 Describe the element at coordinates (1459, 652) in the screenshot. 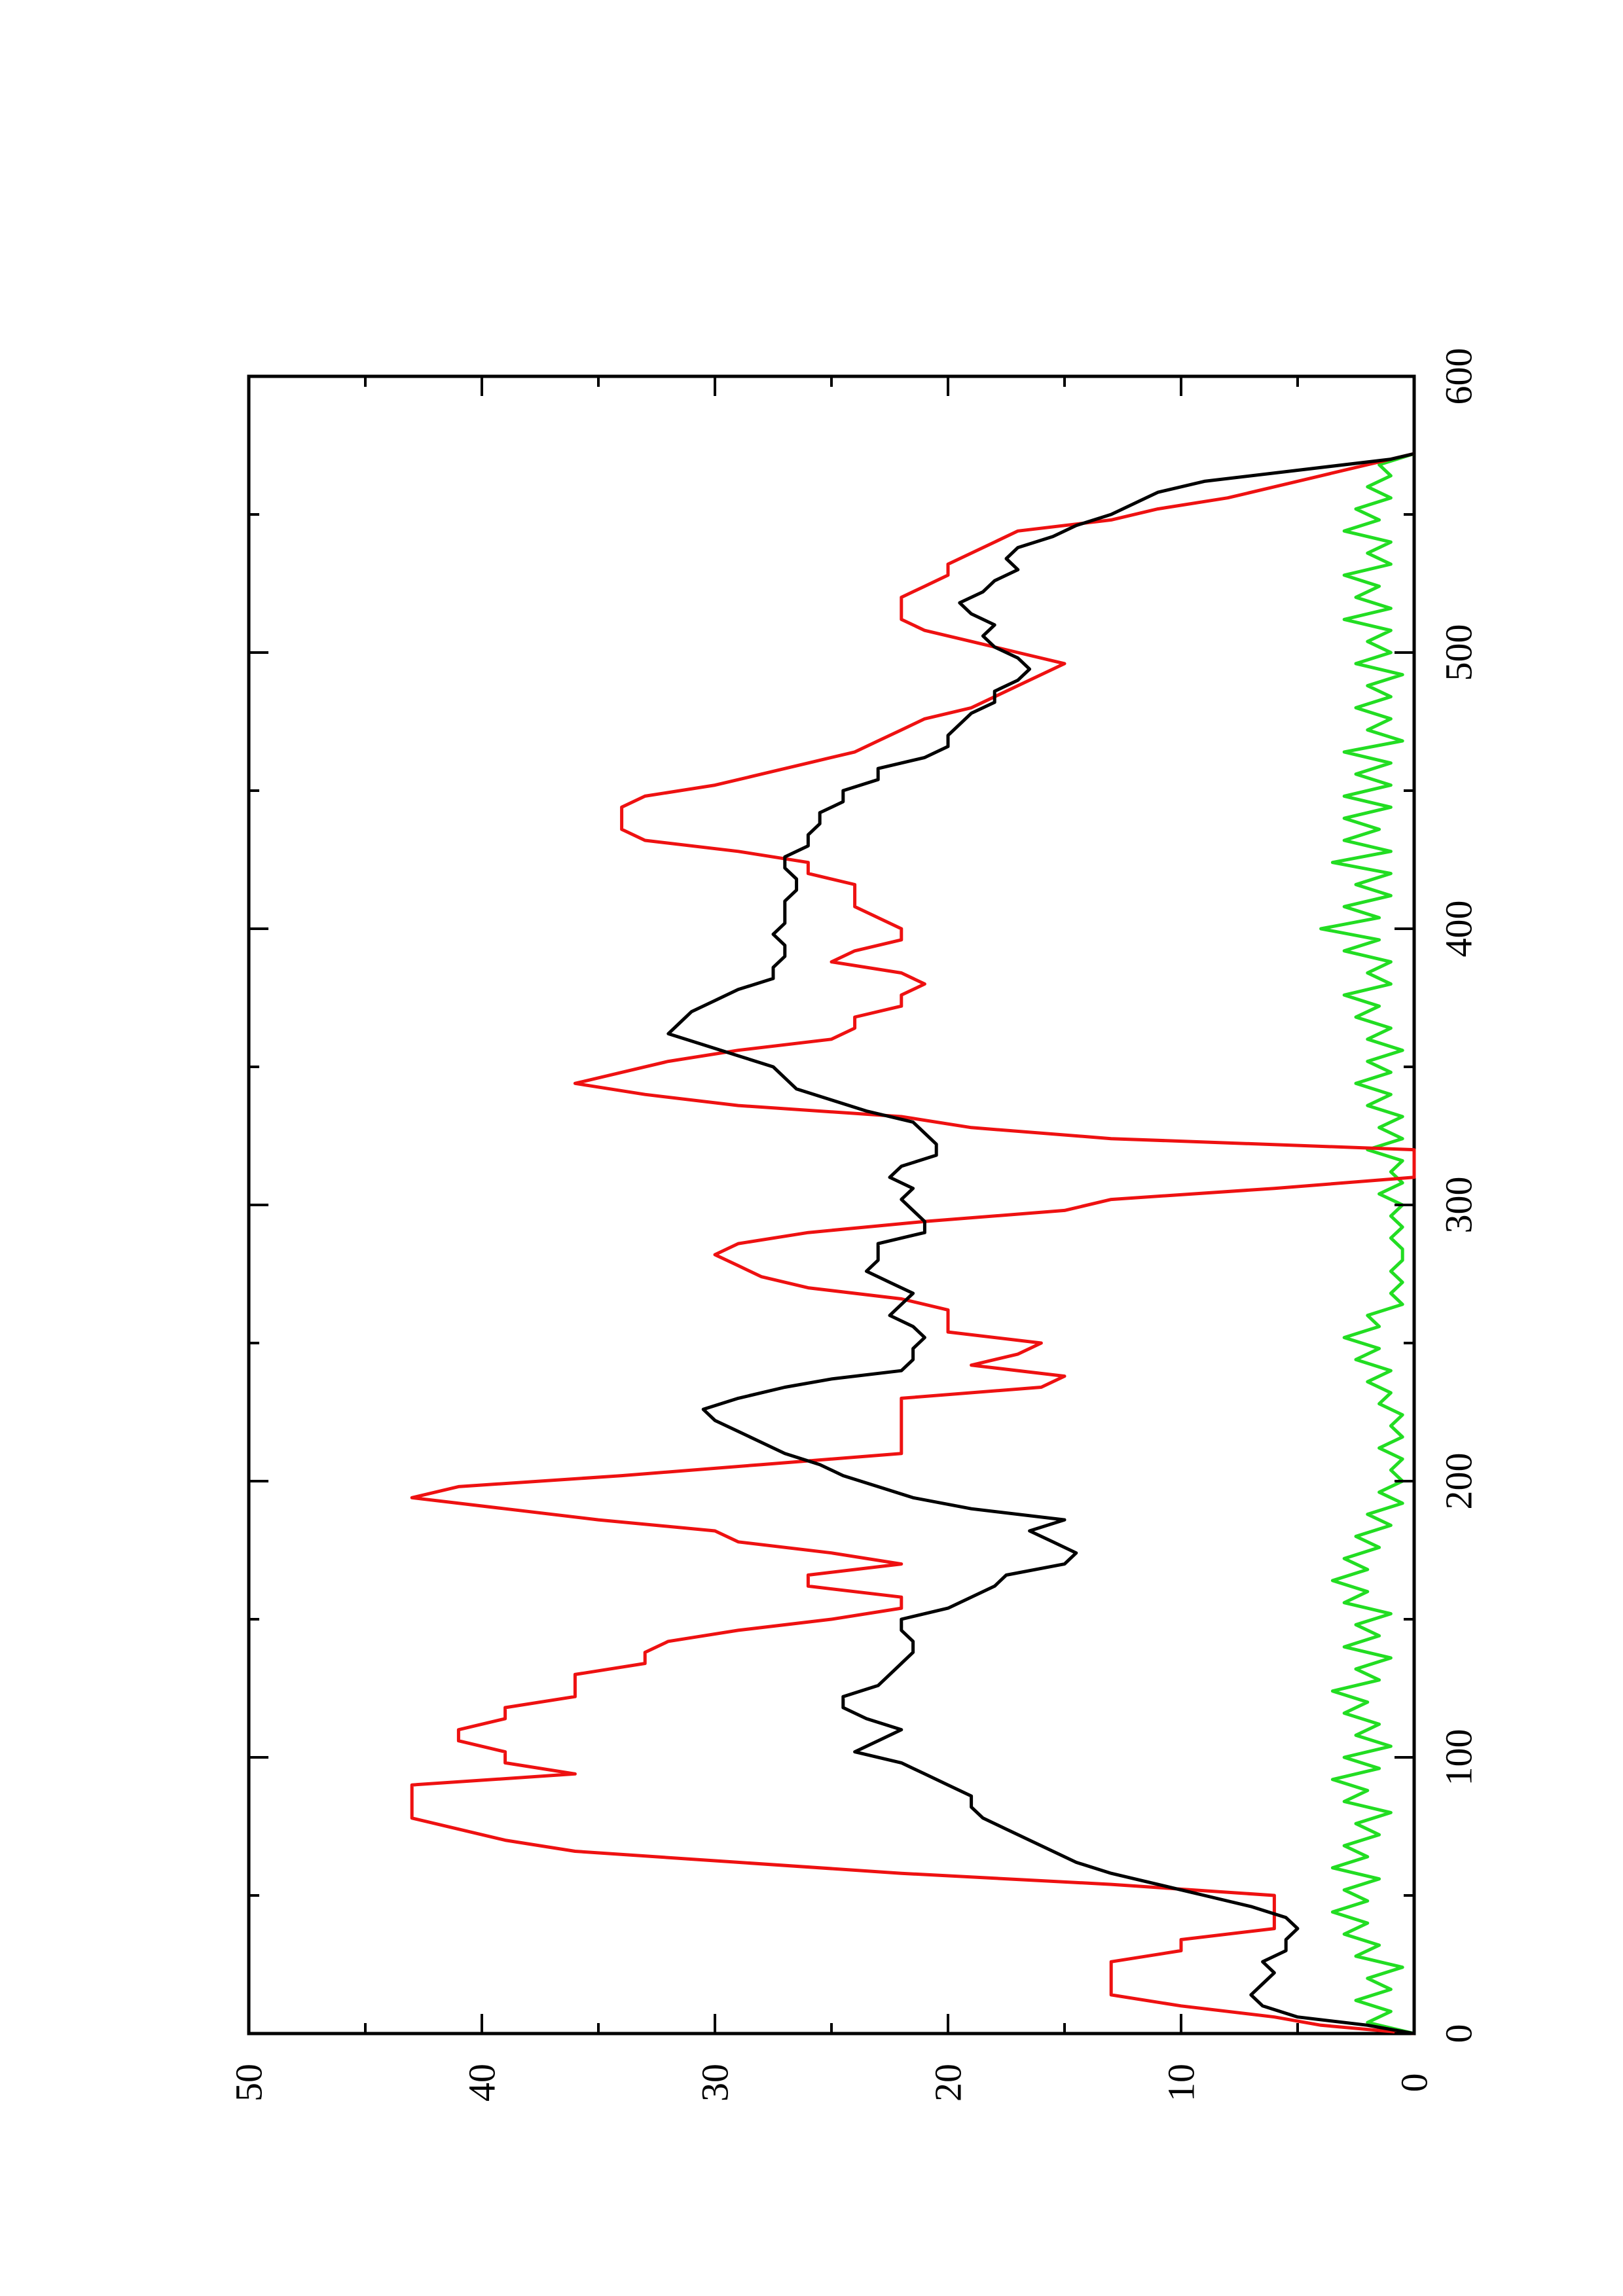

I see `x-tick-label: 500` at that location.